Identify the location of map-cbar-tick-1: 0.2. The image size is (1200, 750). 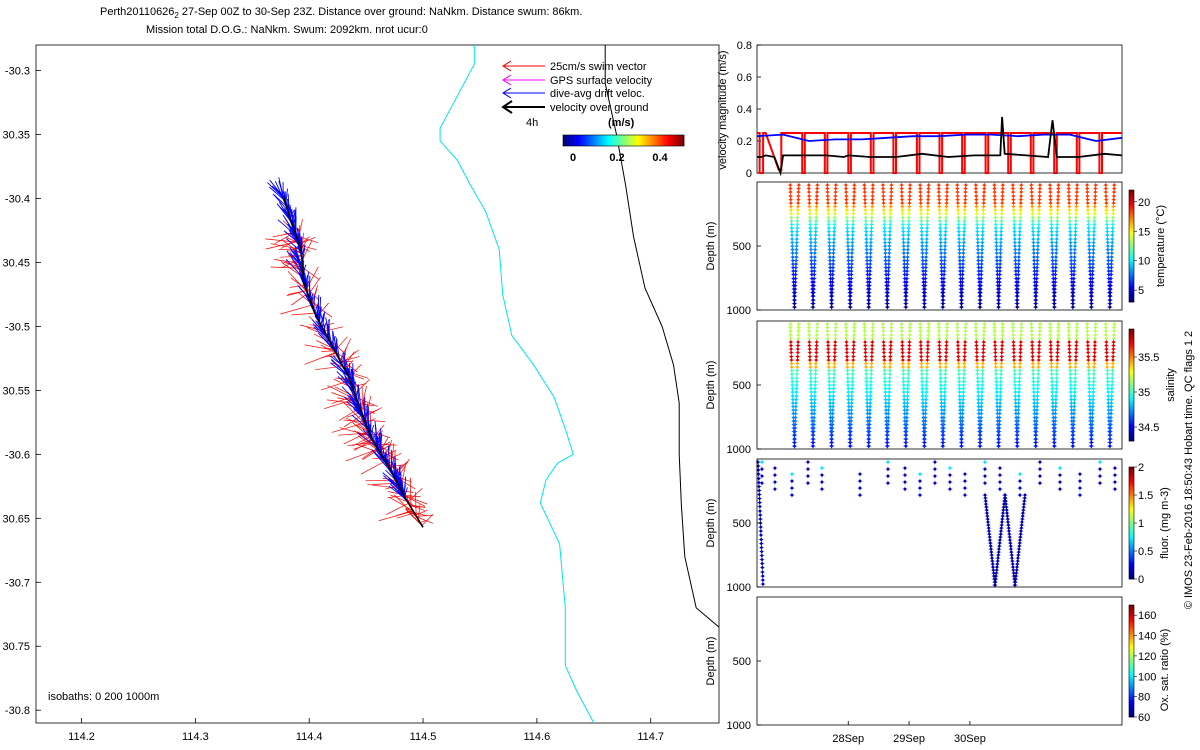
(616, 158).